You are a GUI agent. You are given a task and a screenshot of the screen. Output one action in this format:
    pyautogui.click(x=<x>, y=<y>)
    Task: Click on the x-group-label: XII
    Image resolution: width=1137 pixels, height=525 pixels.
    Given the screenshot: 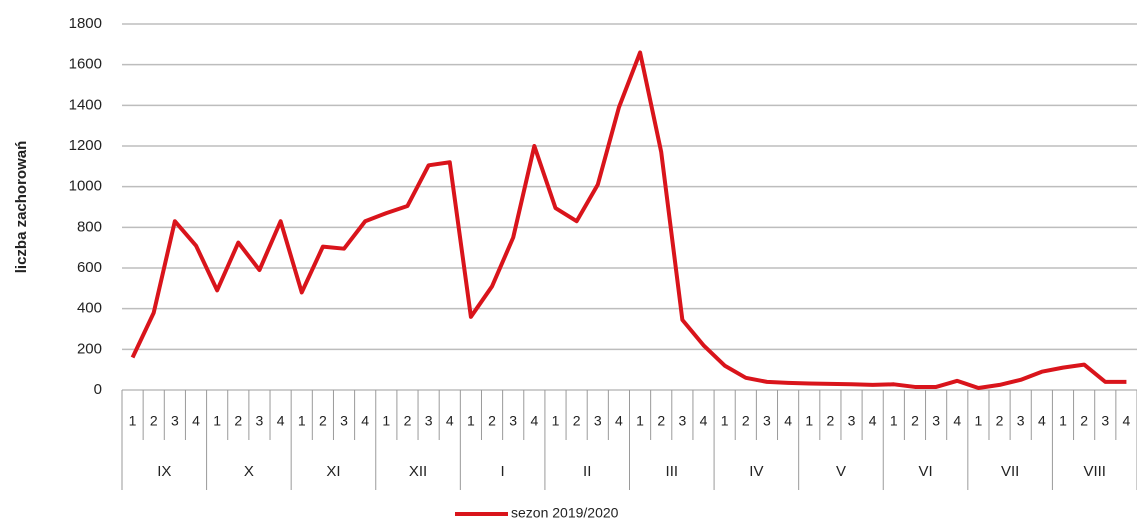 What is the action you would take?
    pyautogui.click(x=418, y=471)
    